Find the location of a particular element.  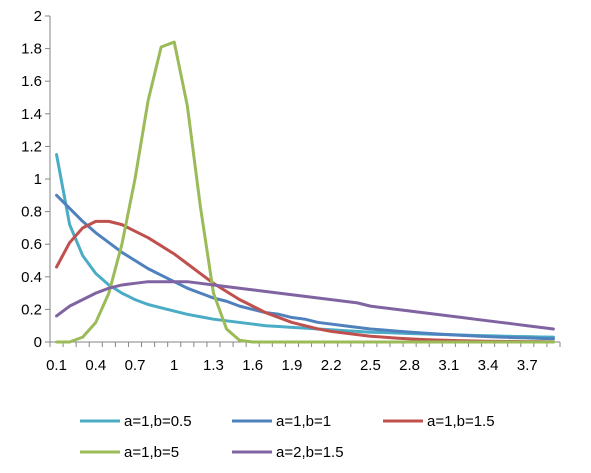

legend-label: a=2,b=1.5 is located at coordinates (310, 452).